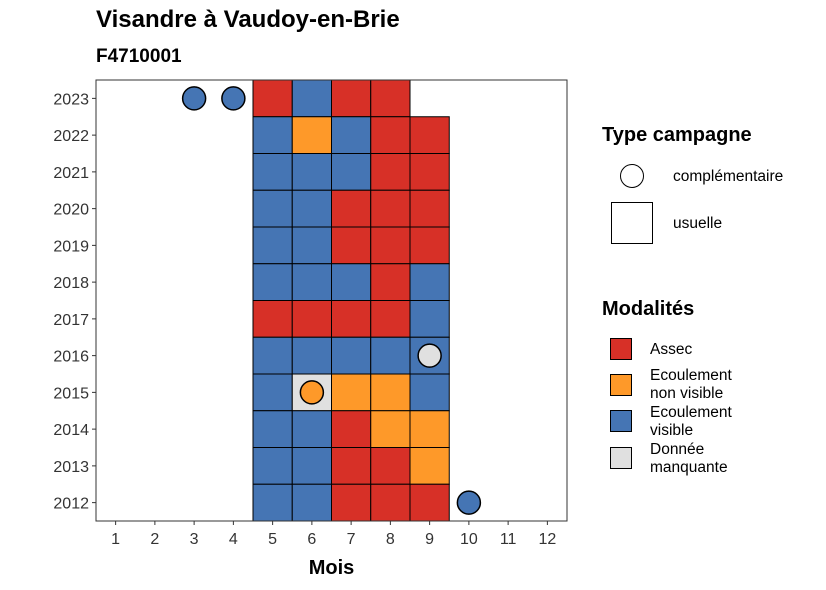 This screenshot has height=590, width=826. What do you see at coordinates (632, 223) in the screenshot?
I see `legend-square-icon` at bounding box center [632, 223].